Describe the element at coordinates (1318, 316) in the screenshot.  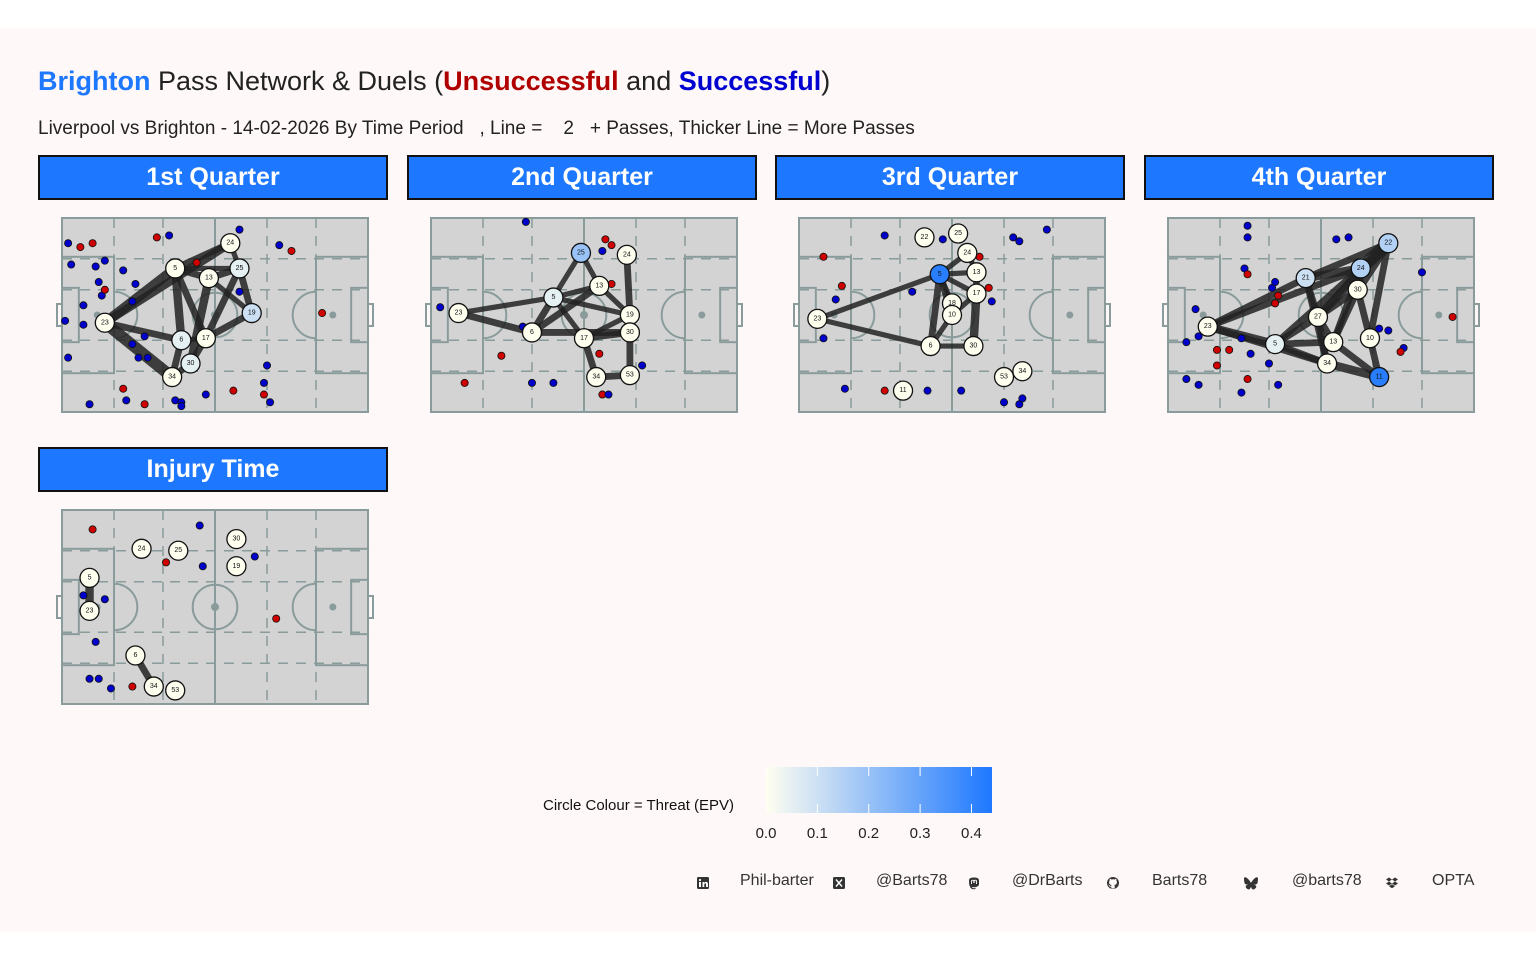
I see `player-node-label: 27` at that location.